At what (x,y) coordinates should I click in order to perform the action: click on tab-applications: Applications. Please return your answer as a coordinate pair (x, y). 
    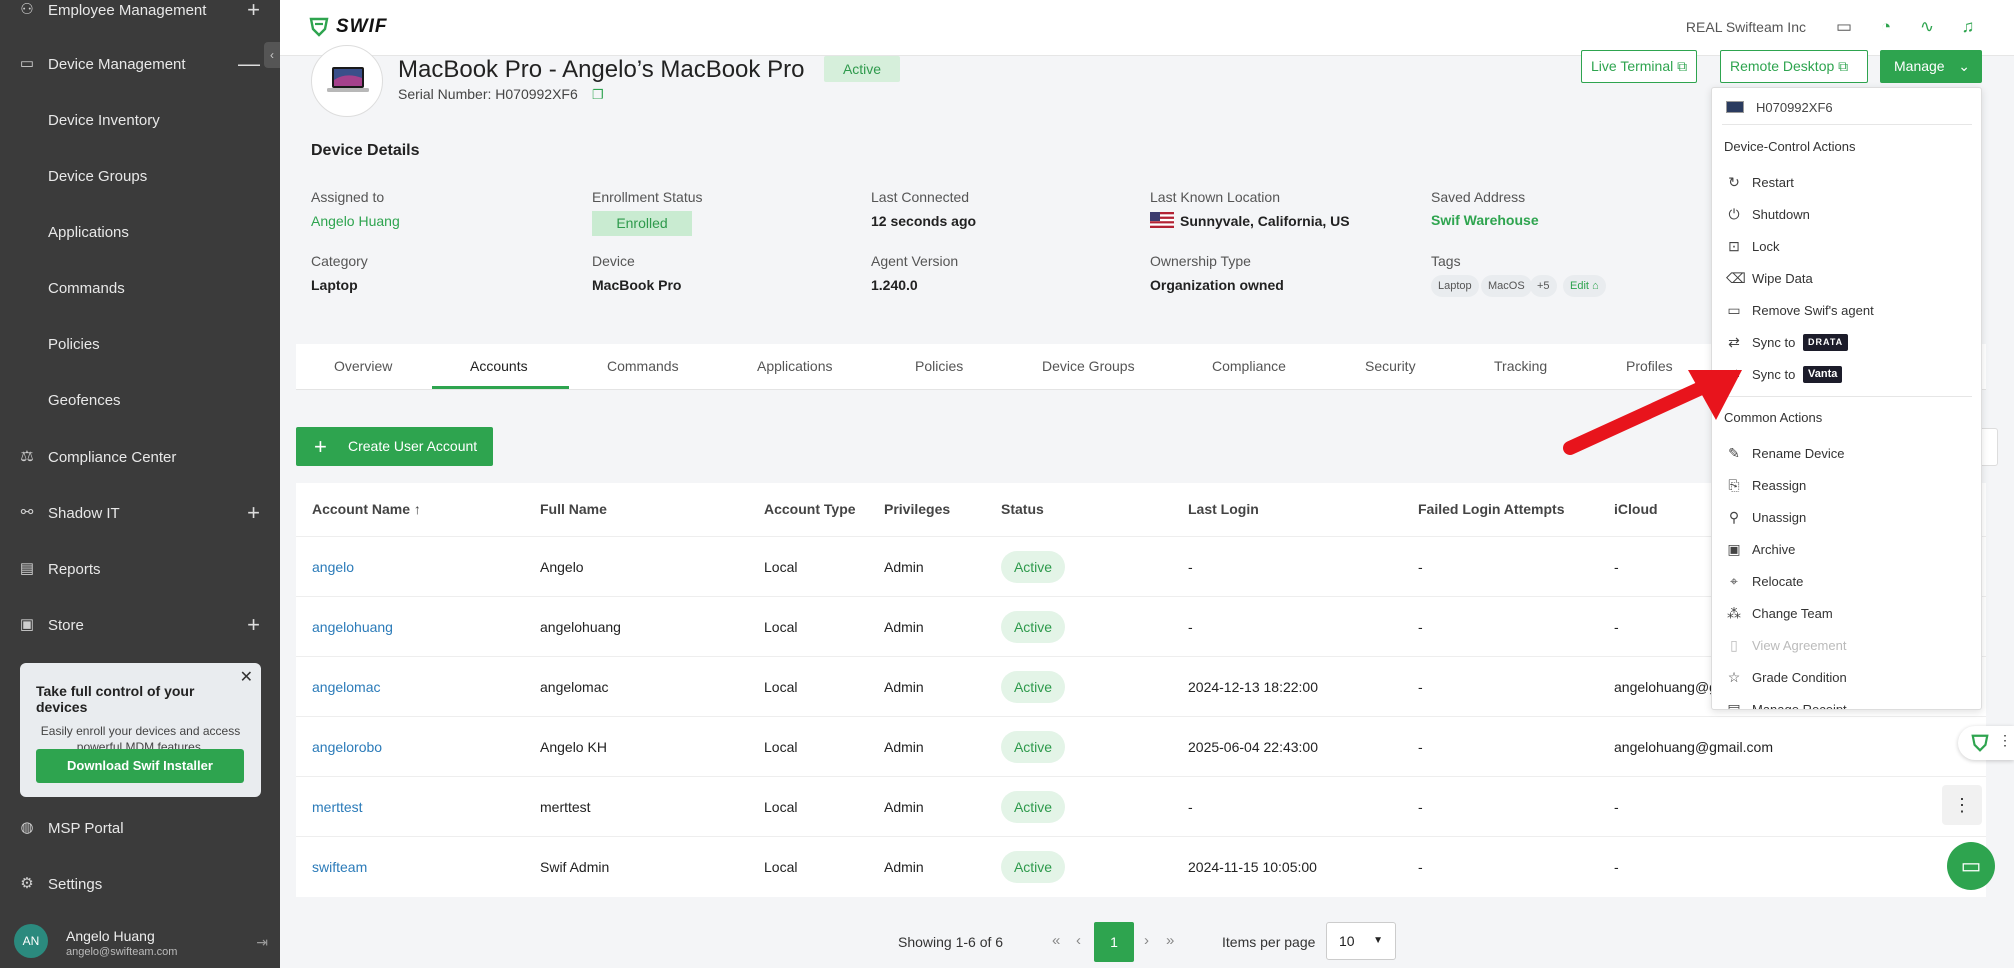
    Looking at the image, I should click on (795, 366).